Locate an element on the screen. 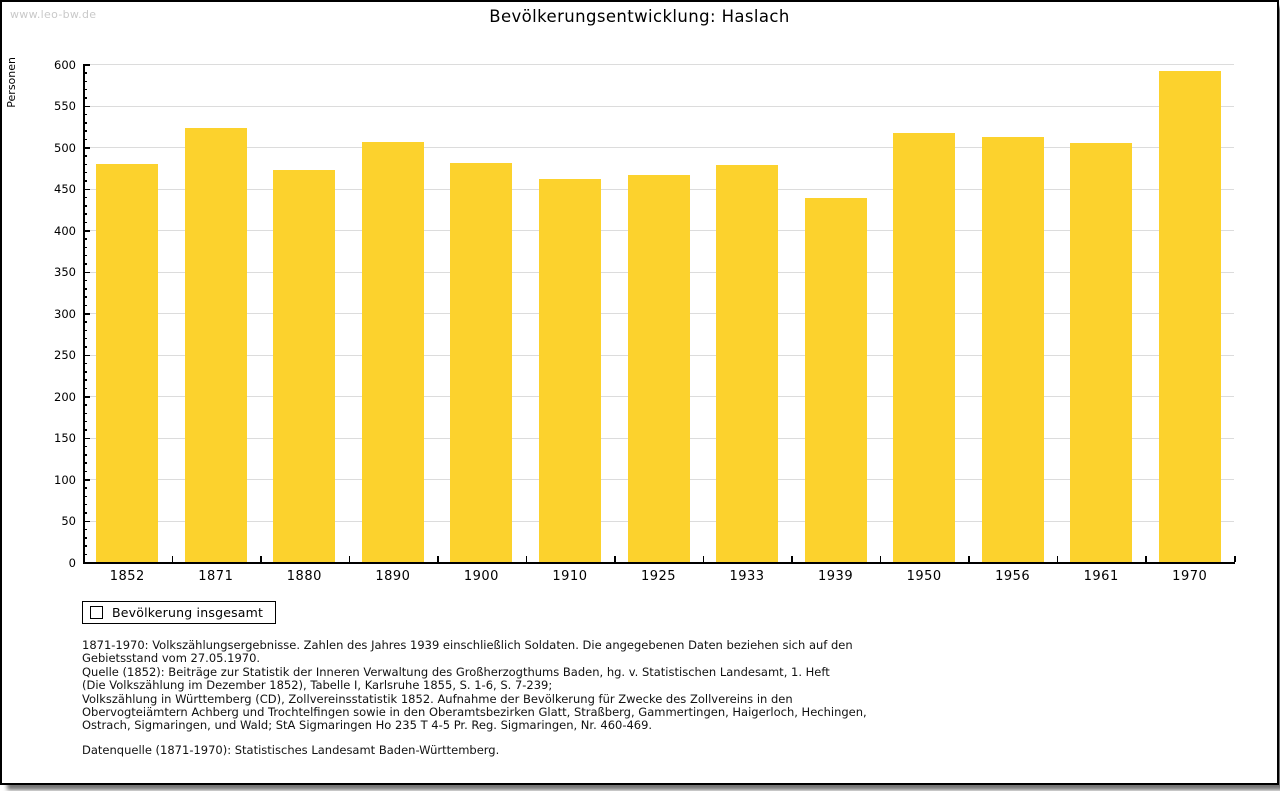 The image size is (1280, 791). x-tick-label: 1890 is located at coordinates (393, 576).